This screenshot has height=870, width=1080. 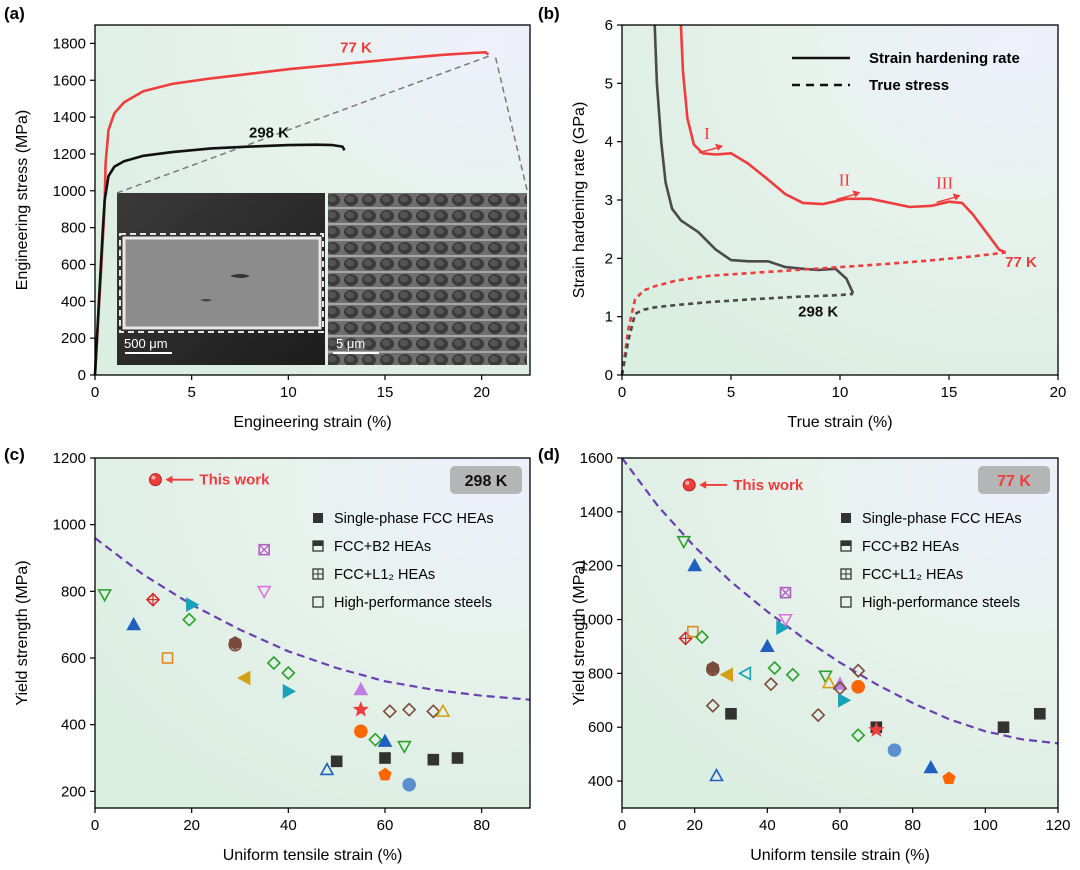 I want to click on panel-label-a: (a), so click(x=14, y=13).